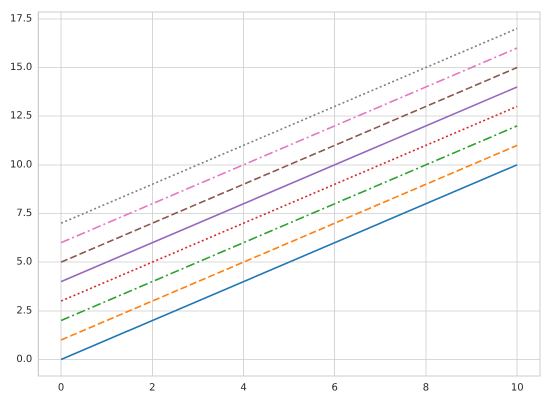 Image resolution: width=547 pixels, height=408 pixels. Describe the element at coordinates (21, 18) in the screenshot. I see `y-tick-label: 17.5` at that location.